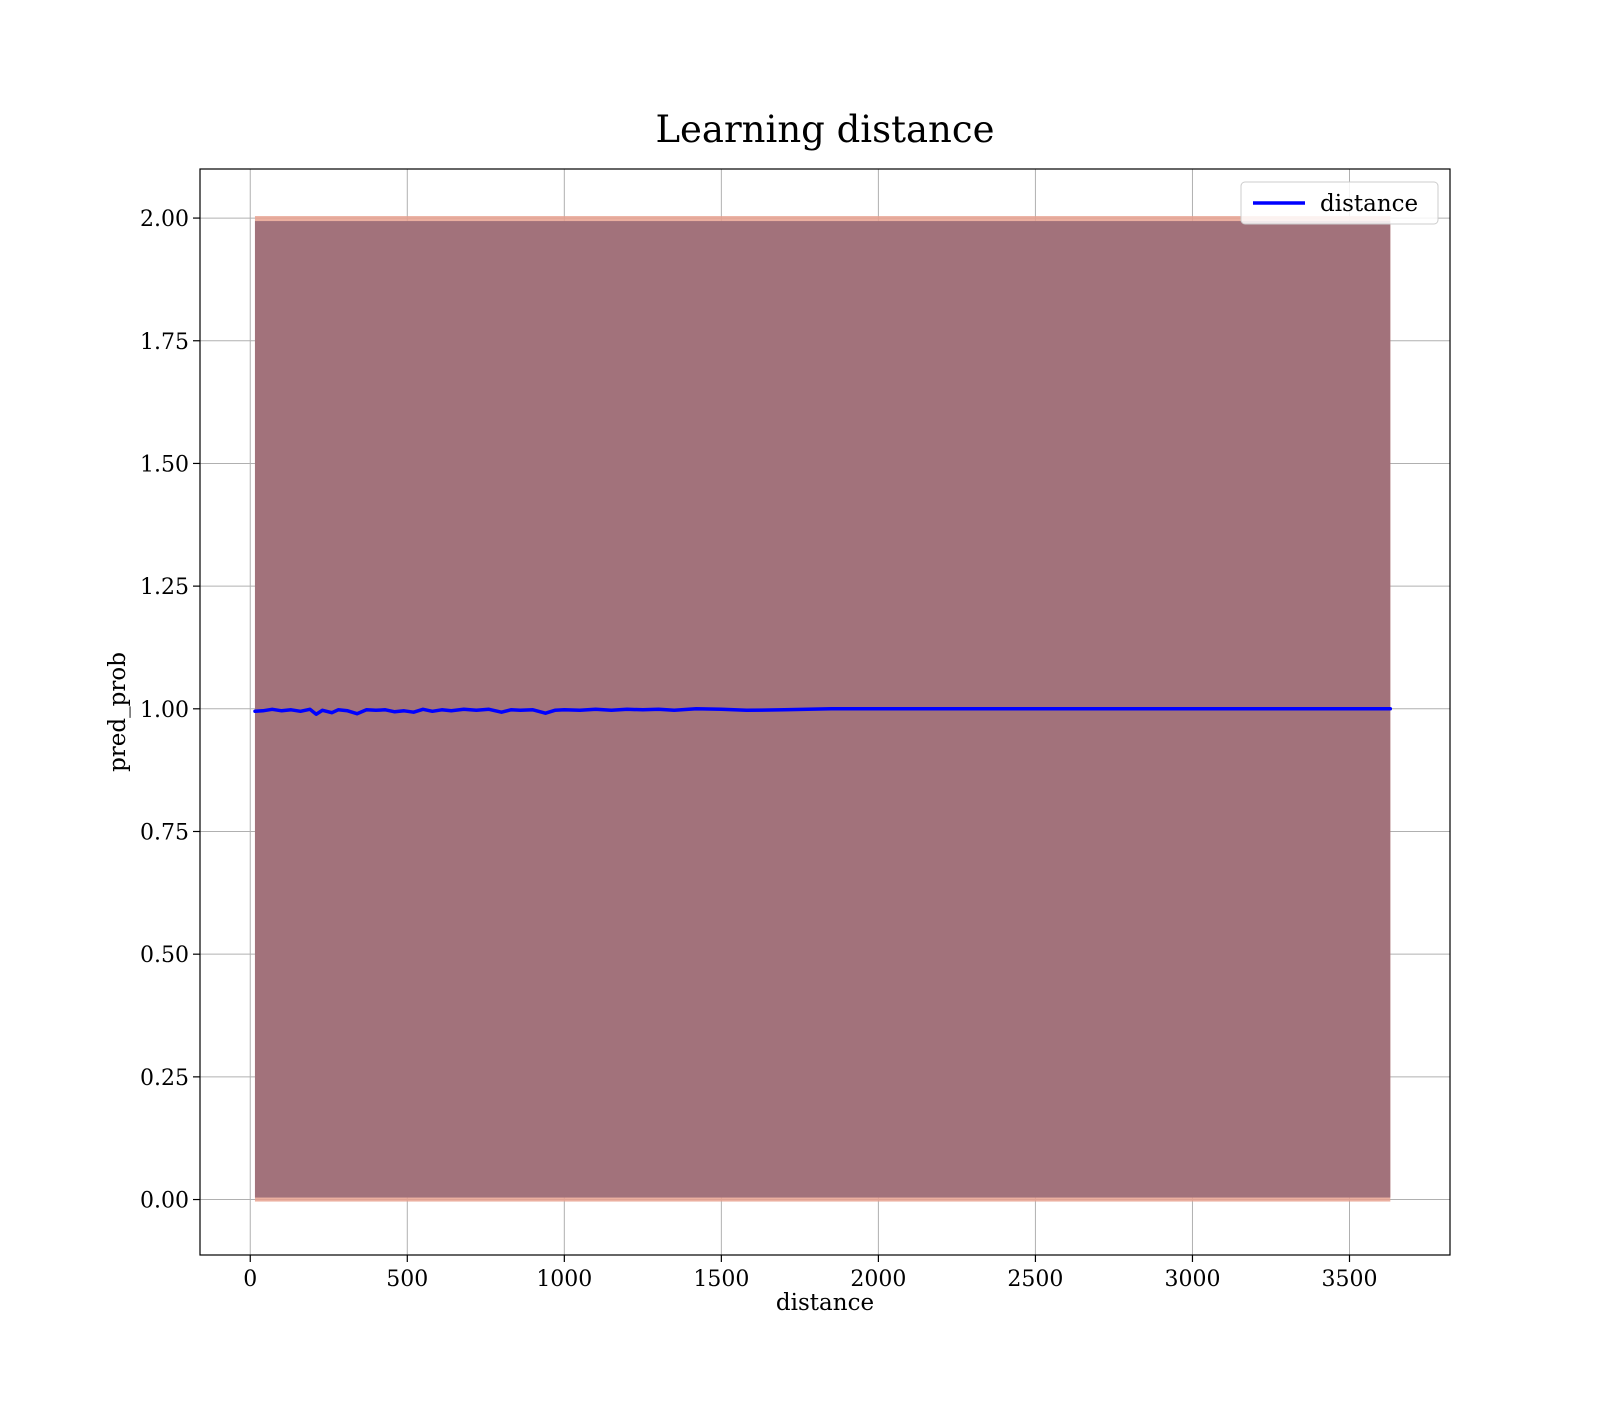  What do you see at coordinates (164, 955) in the screenshot?
I see `y-tick-label: 0.50` at bounding box center [164, 955].